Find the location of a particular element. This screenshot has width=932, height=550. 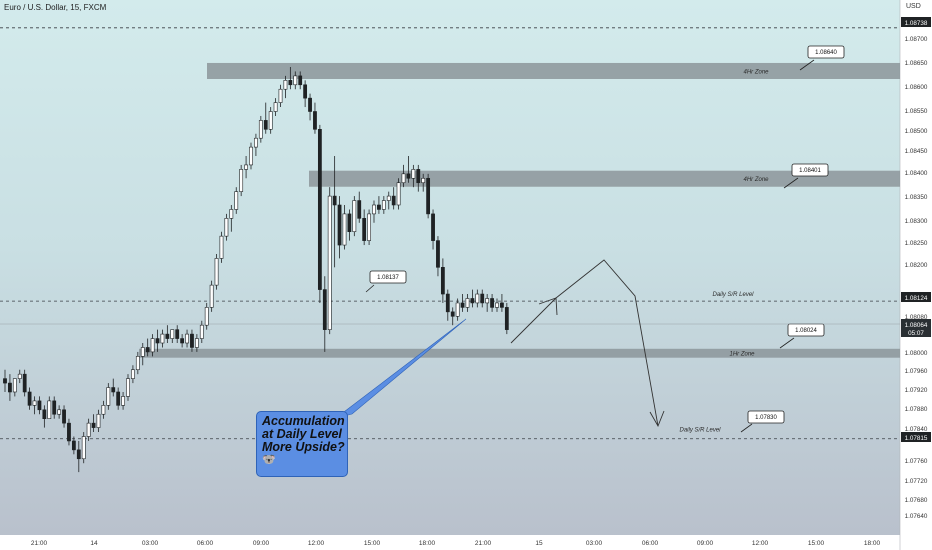

price-axis-label: 1.08200 is located at coordinates (916, 265).